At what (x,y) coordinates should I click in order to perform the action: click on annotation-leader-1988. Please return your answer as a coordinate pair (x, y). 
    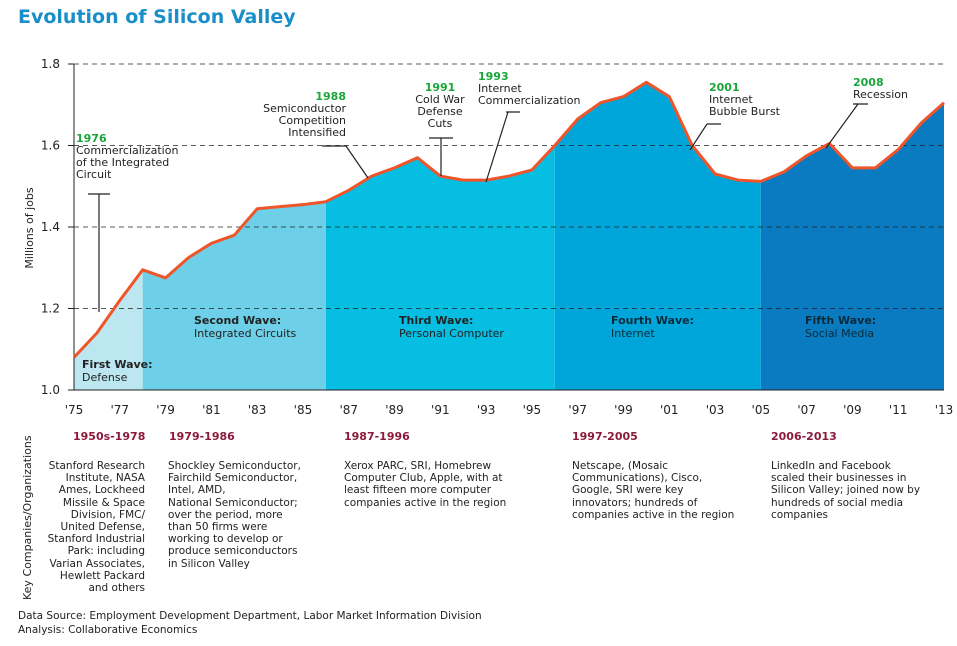
    Looking at the image, I should click on (345, 162).